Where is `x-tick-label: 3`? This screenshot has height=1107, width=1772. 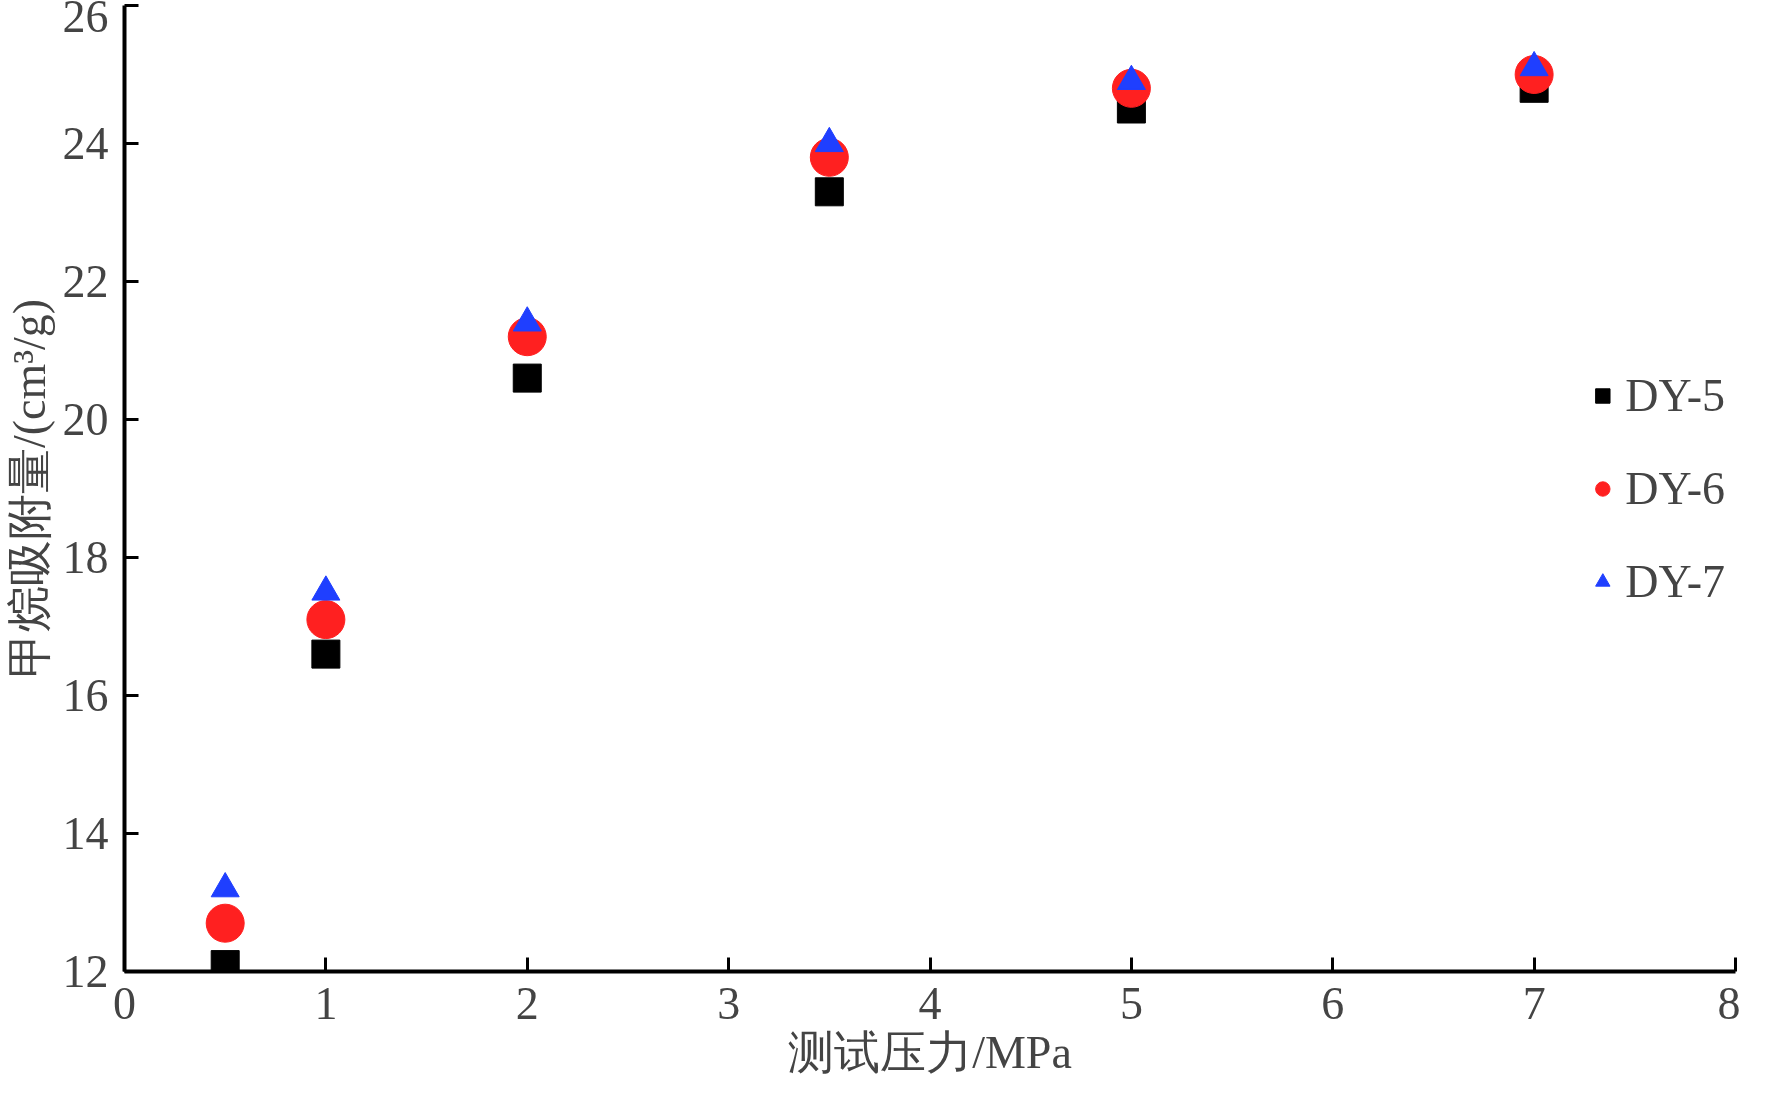
x-tick-label: 3 is located at coordinates (729, 1003).